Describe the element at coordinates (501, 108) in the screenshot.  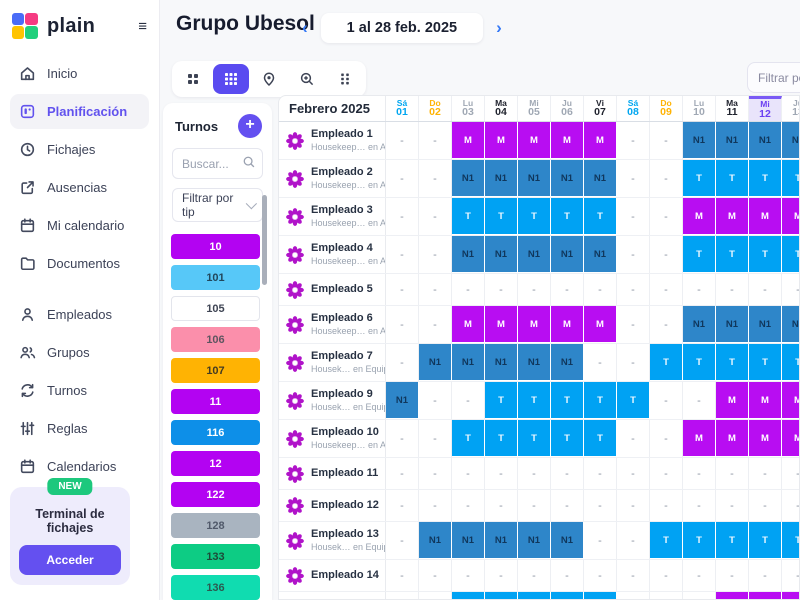
I see `day-header: Ma 04` at that location.